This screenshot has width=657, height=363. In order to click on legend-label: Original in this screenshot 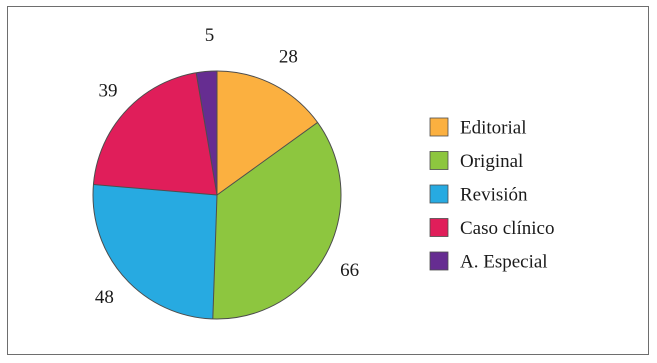, I will do `click(491, 161)`.